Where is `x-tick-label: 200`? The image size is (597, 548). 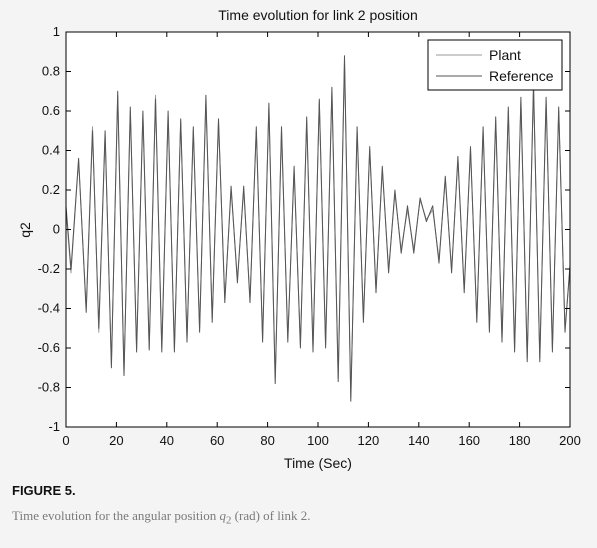 x-tick-label: 200 is located at coordinates (570, 440).